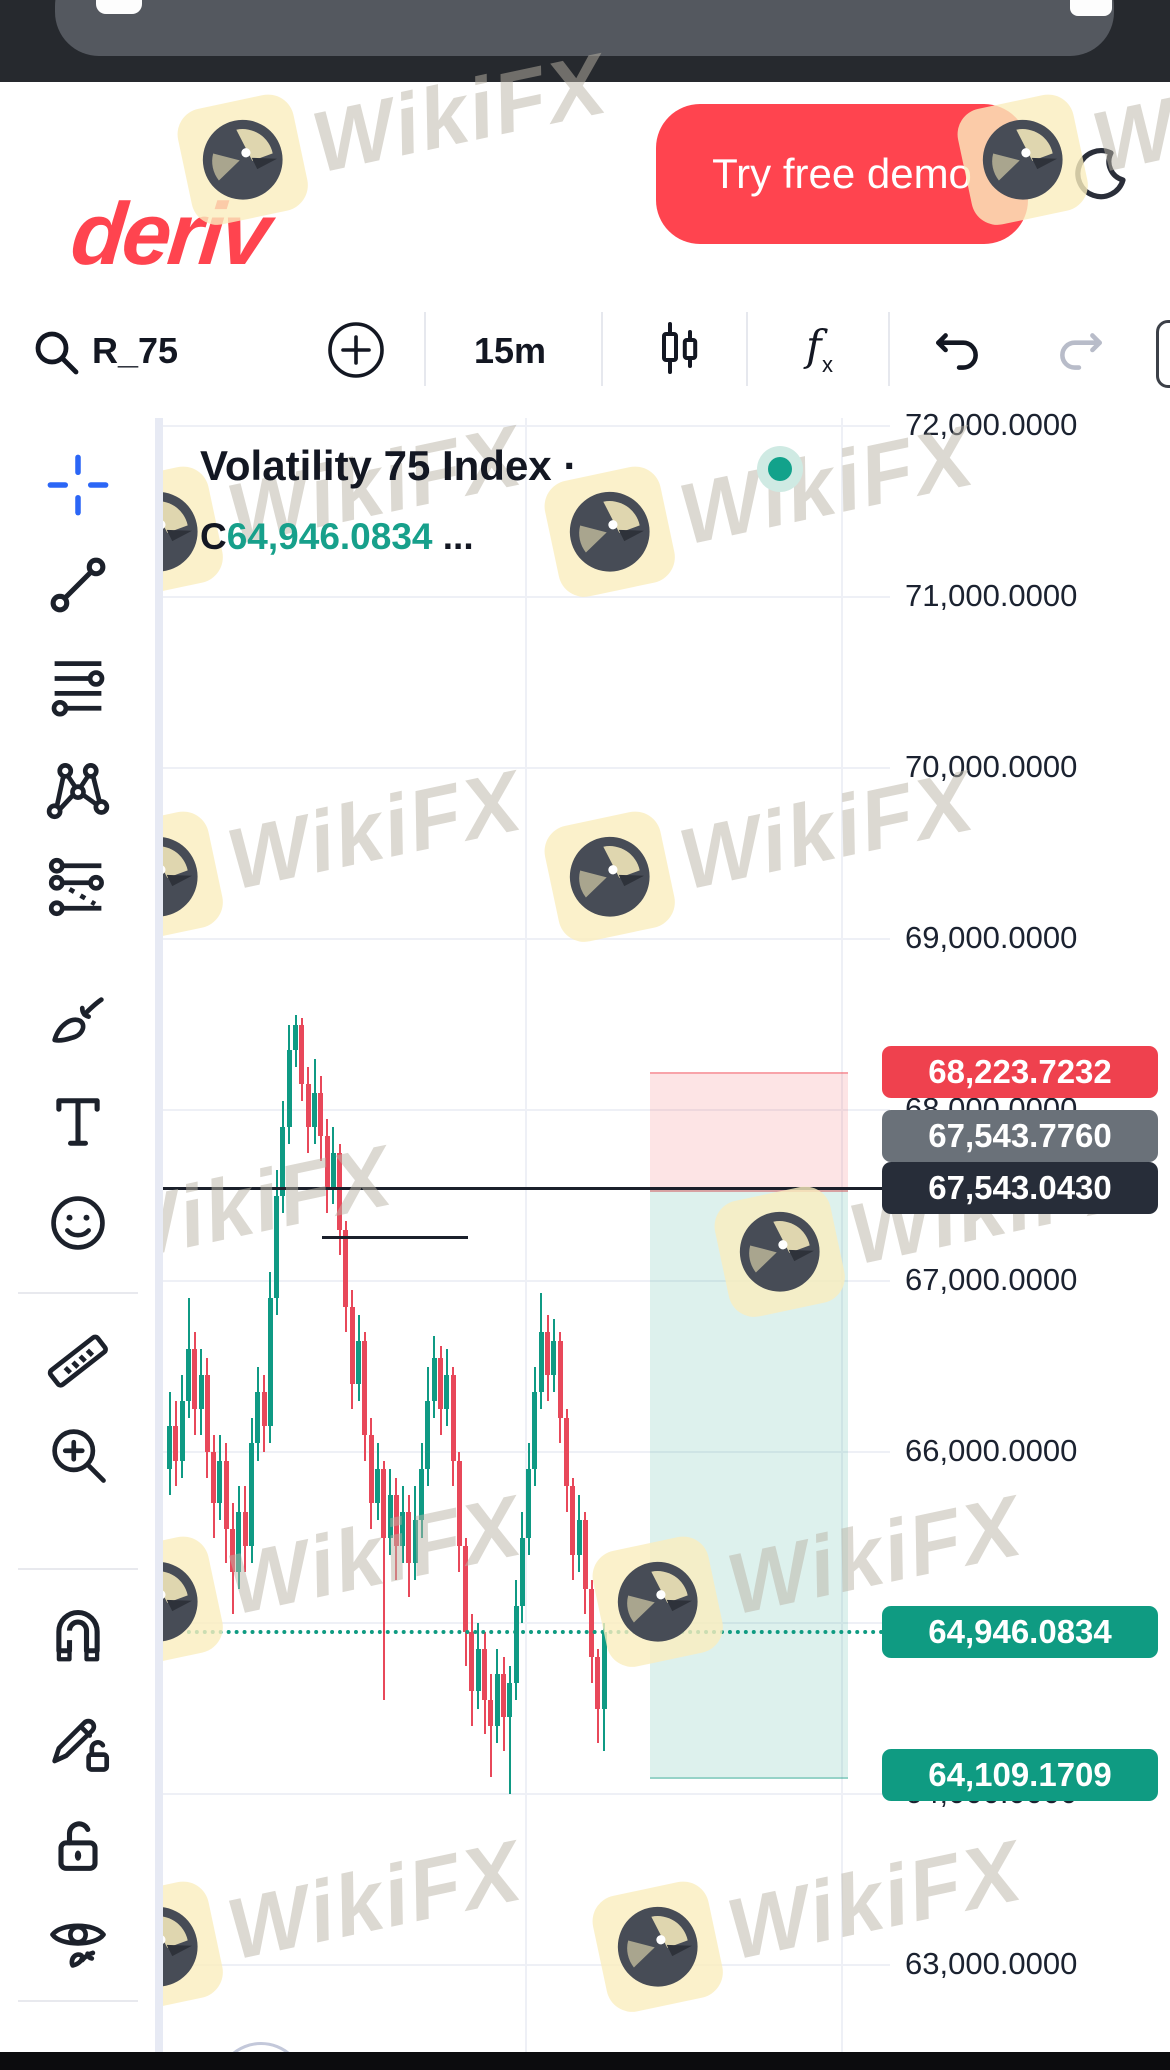 Image resolution: width=1170 pixels, height=2070 pixels. What do you see at coordinates (1020, 1136) in the screenshot?
I see `ask-price-label: 67,543.7760` at bounding box center [1020, 1136].